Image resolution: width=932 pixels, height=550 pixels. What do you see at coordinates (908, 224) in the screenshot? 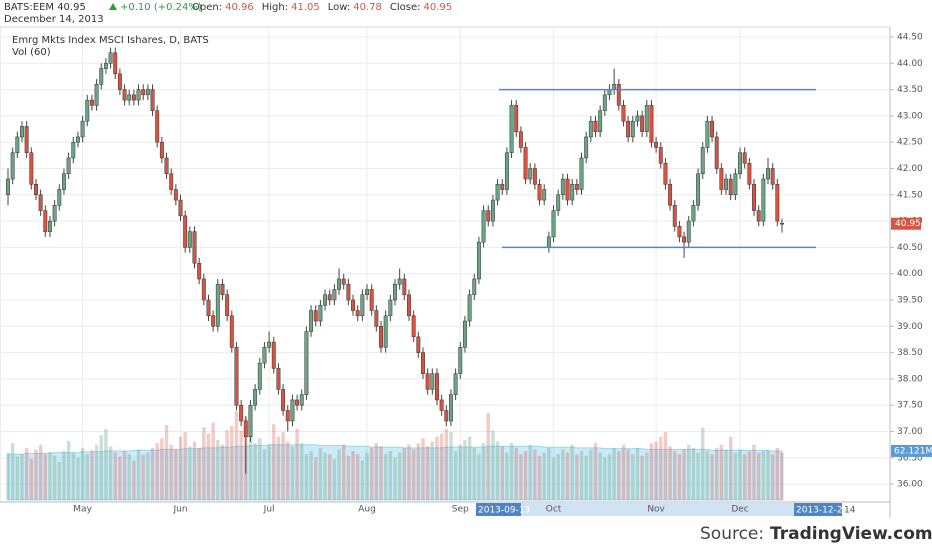
I see `price-label: 40.95` at bounding box center [908, 224].